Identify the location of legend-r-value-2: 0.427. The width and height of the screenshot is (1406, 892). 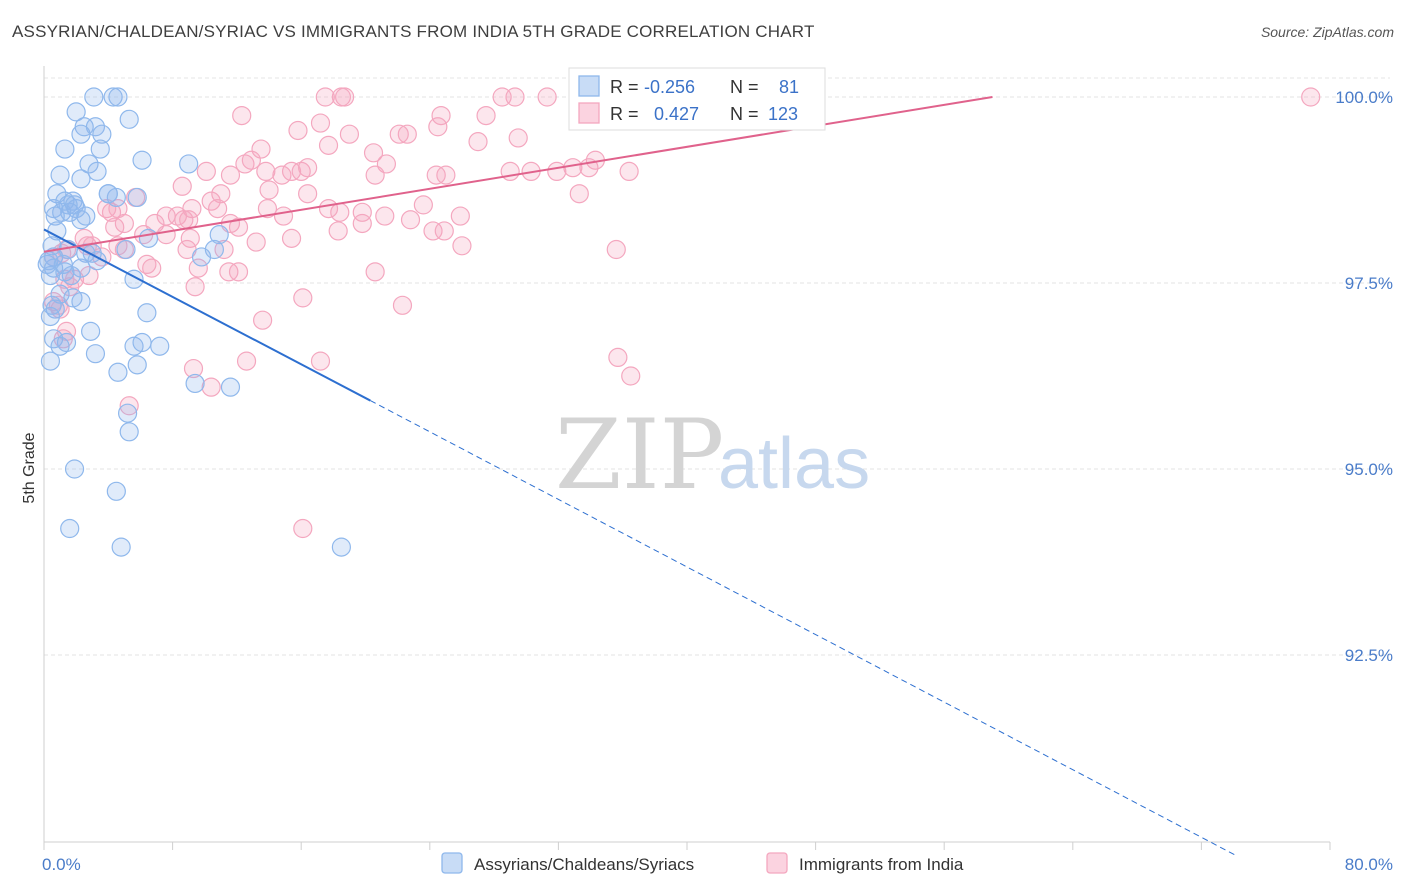
(676, 114).